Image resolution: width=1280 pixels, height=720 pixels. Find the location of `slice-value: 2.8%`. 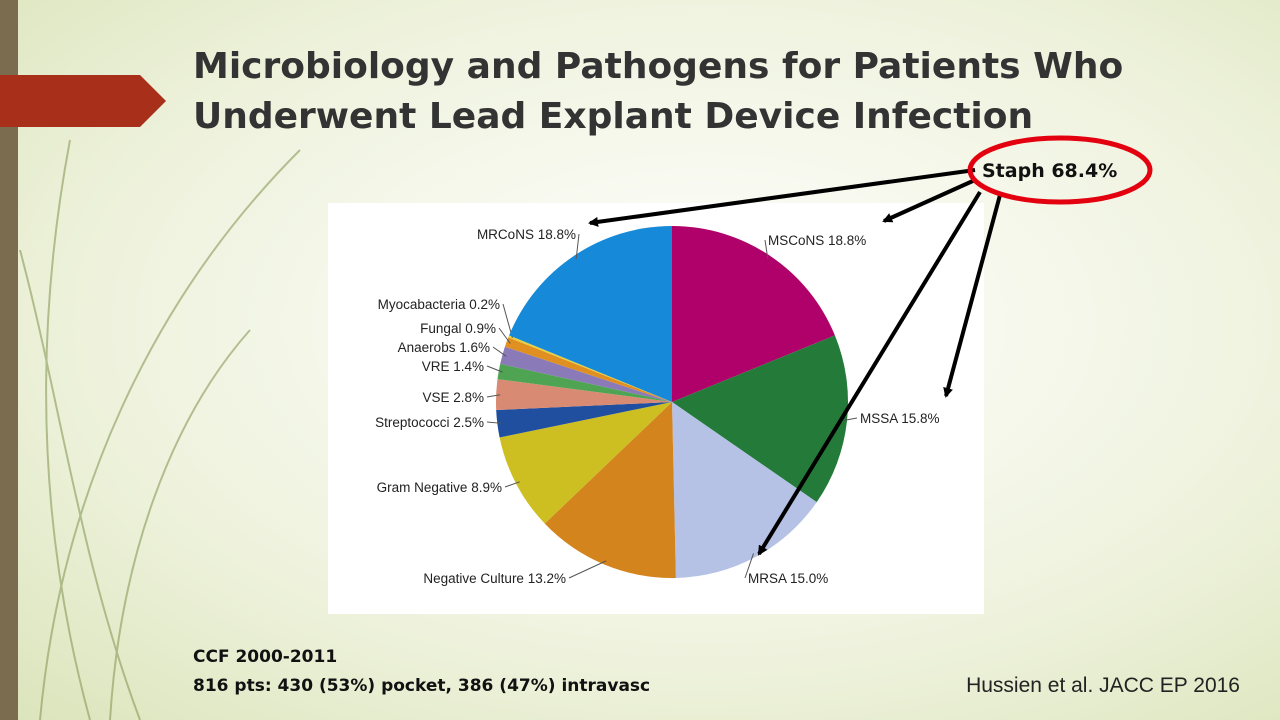

slice-value: 2.8% is located at coordinates (468, 397).